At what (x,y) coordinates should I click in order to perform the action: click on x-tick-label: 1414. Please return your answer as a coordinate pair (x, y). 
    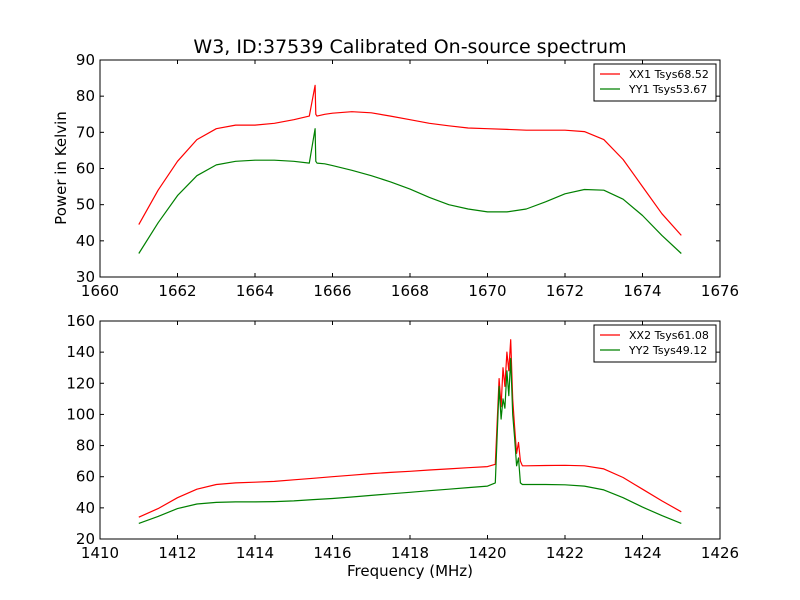
    Looking at the image, I should click on (255, 553).